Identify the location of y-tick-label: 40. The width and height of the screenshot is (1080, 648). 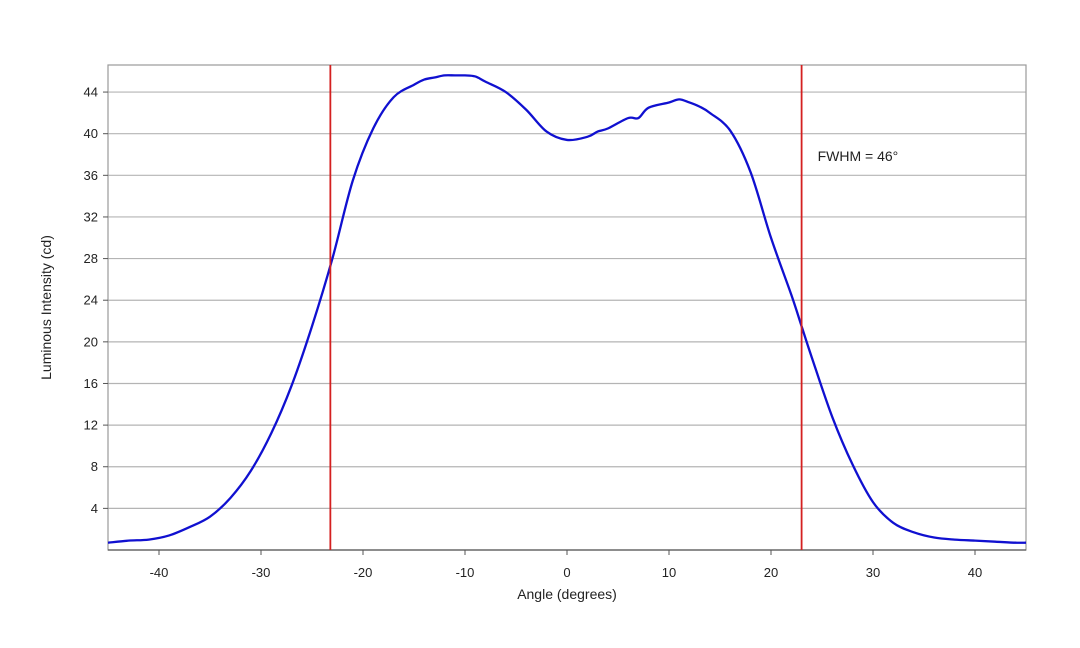
(91, 133).